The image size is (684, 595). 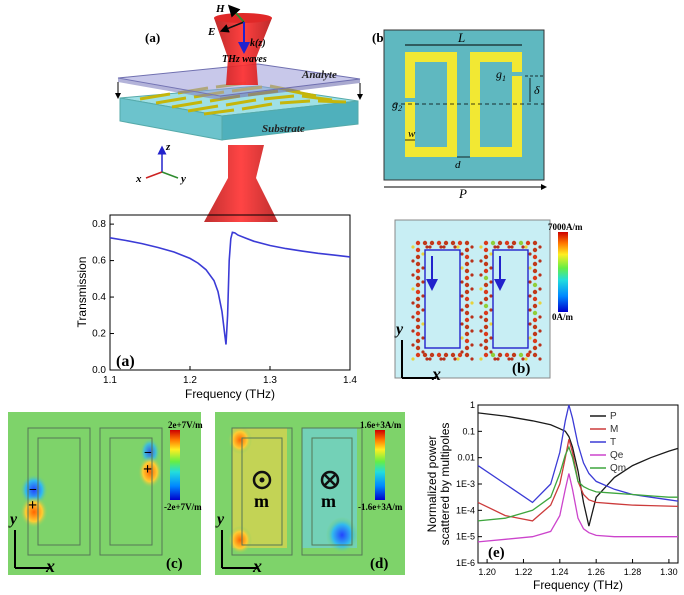 I want to click on transmission-xtick-label: 1.3, so click(x=270, y=380).